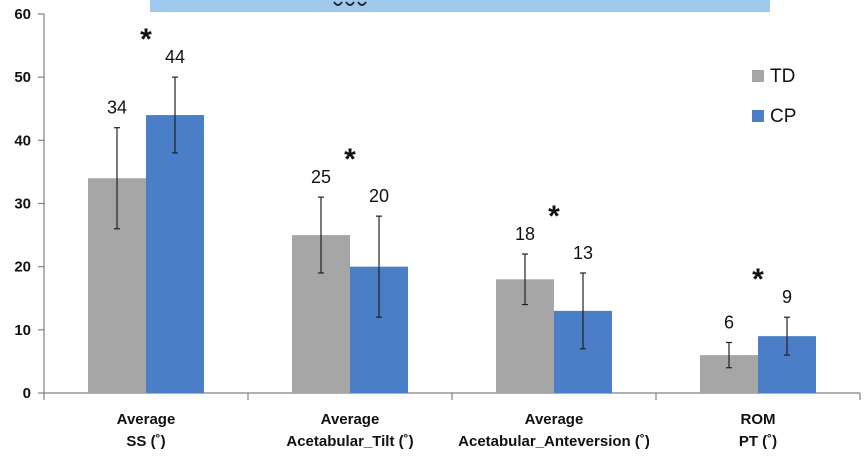 The width and height of the screenshot is (864, 458). I want to click on data-label: 25, so click(321, 177).